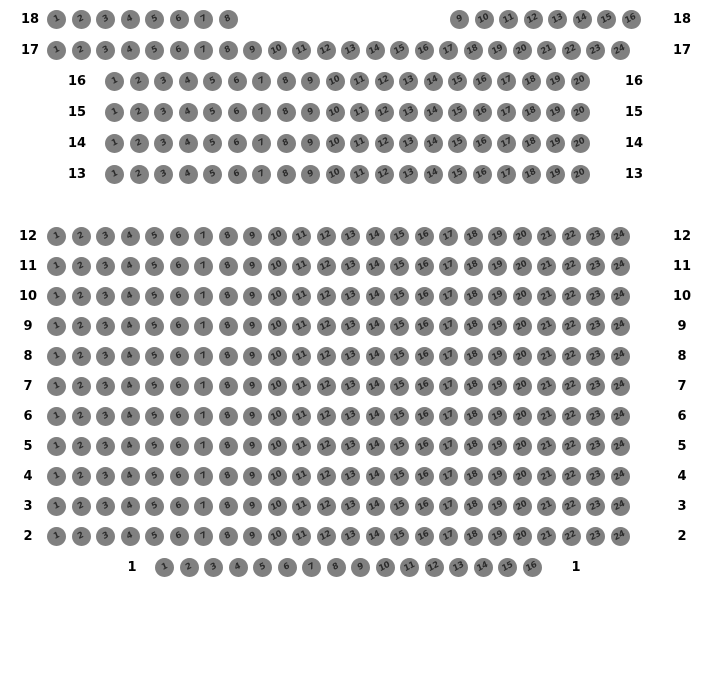  I want to click on seat: 18, so click(473, 476).